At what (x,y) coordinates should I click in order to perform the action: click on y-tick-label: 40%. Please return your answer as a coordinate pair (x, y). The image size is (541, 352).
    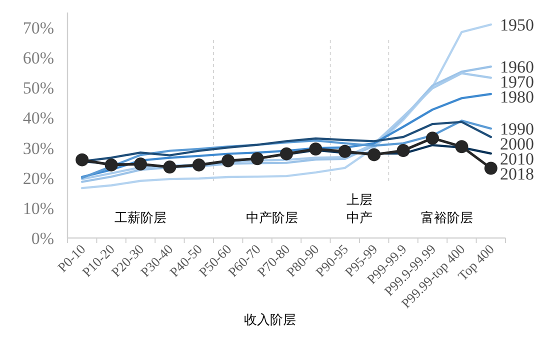
    Looking at the image, I should click on (38, 118).